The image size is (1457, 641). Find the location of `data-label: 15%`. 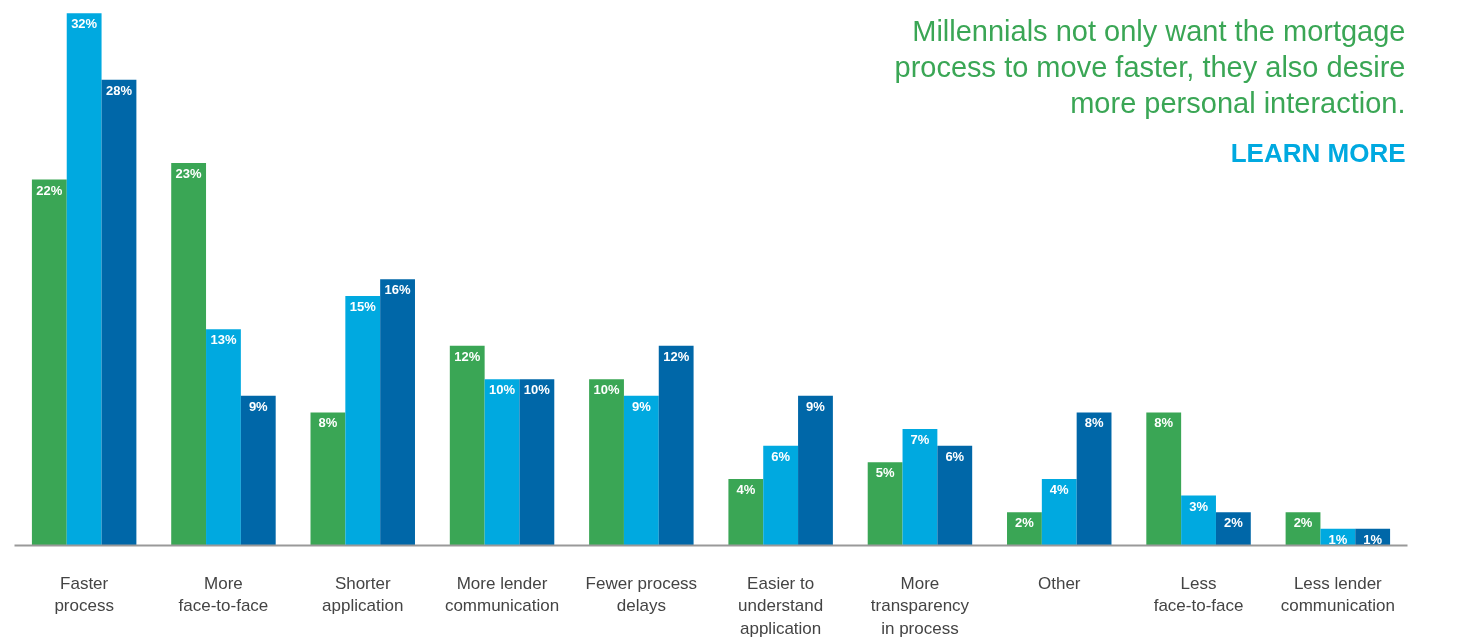

data-label: 15% is located at coordinates (363, 306).